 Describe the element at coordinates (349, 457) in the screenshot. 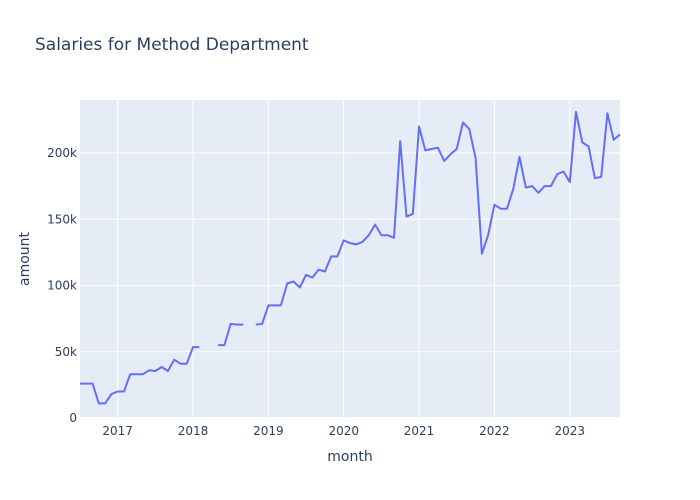

I see `x-axis-title: month` at that location.